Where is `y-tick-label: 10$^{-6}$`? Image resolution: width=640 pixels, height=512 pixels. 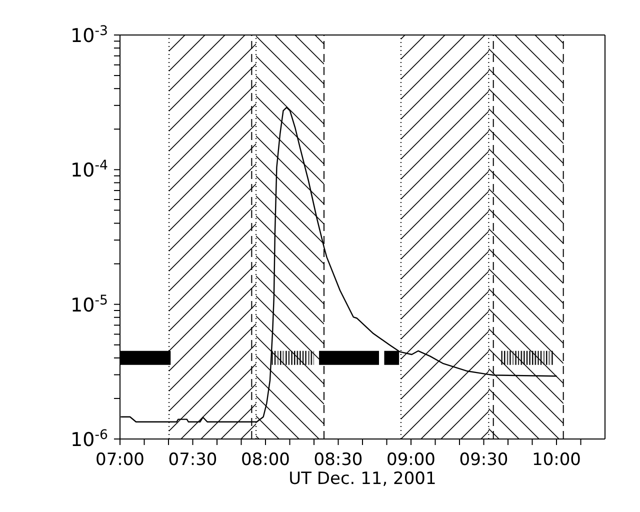 y-tick-label: 10$^{-6}$ is located at coordinates (89, 439).